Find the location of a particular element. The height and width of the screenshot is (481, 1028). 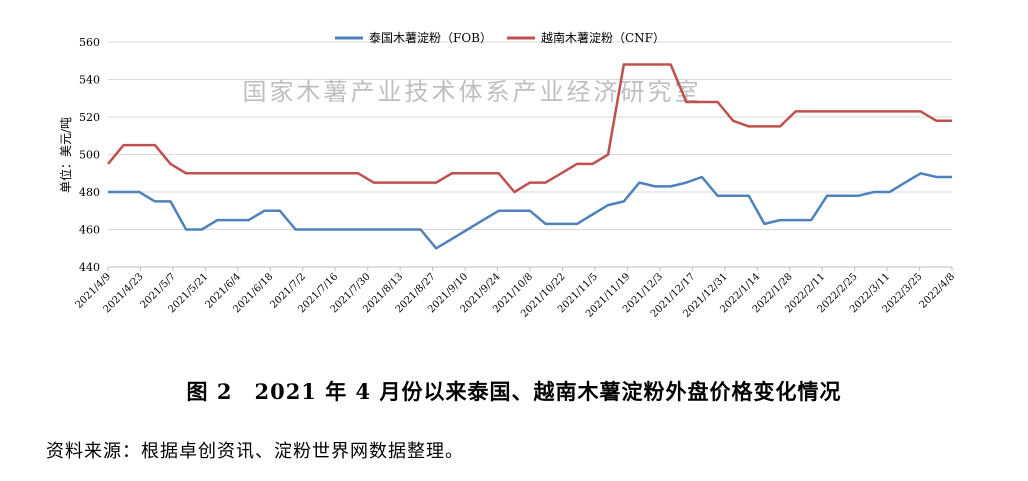

y-tick-label: 540 is located at coordinates (89, 80).